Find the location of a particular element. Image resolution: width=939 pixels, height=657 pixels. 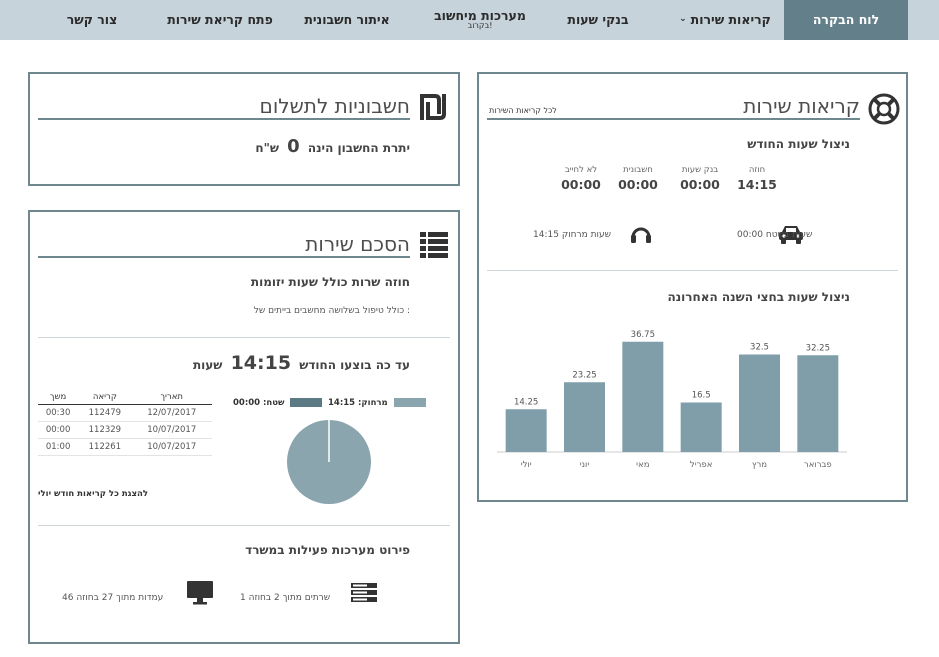

col-duration: משך is located at coordinates (58, 397).